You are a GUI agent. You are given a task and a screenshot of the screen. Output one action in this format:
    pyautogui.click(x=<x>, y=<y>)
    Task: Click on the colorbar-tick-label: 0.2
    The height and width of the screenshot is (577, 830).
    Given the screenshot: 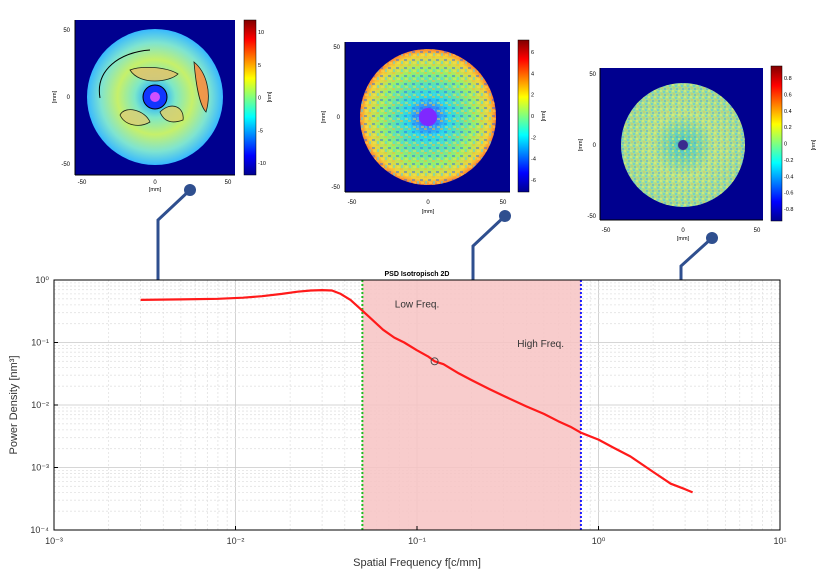 What is the action you would take?
    pyautogui.click(x=788, y=128)
    